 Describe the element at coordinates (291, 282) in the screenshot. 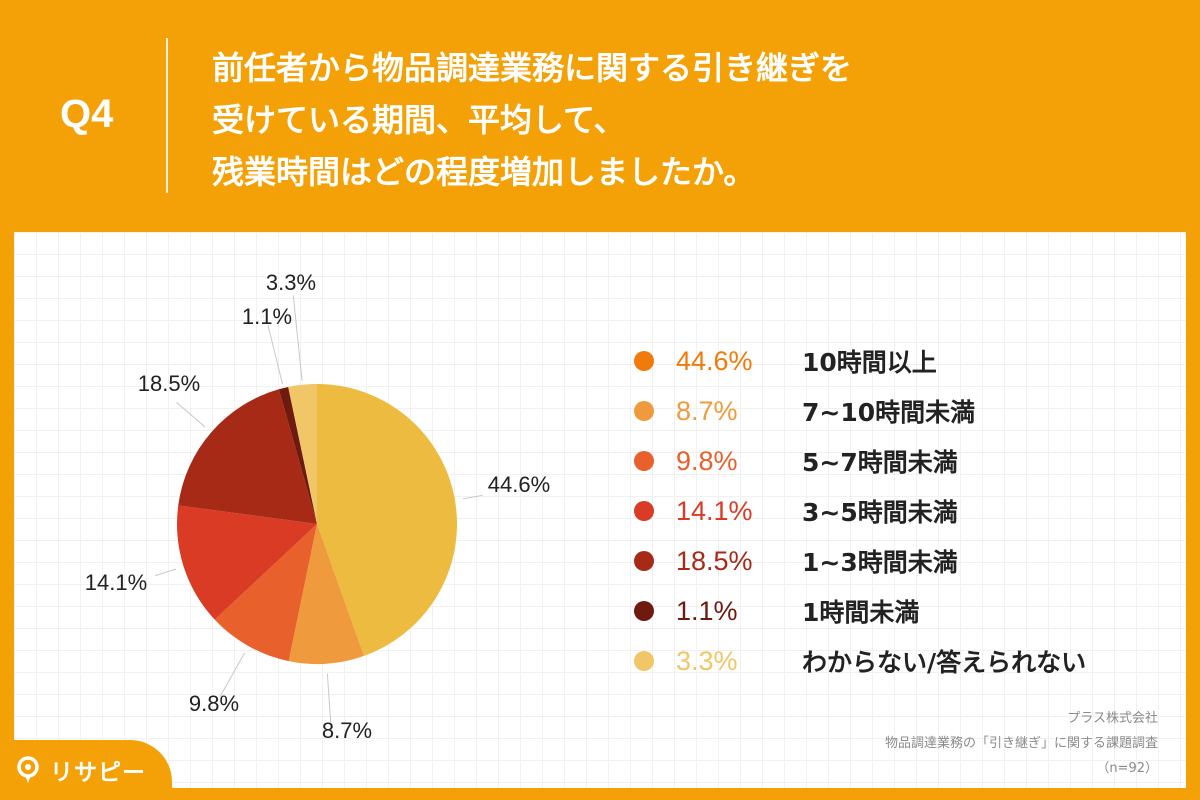

I see `slice-label: 3.3%` at that location.